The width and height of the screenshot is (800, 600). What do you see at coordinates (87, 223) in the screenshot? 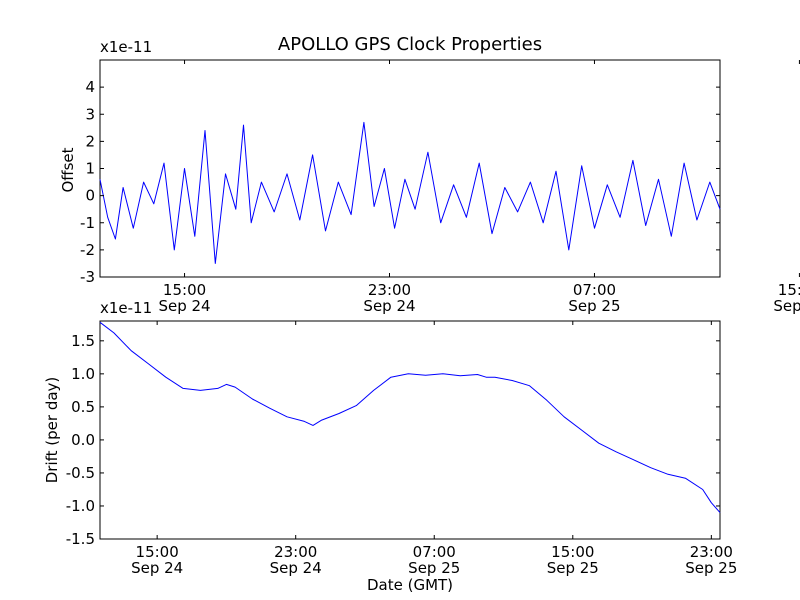
I see `p0-y-tick-label: -1` at bounding box center [87, 223].